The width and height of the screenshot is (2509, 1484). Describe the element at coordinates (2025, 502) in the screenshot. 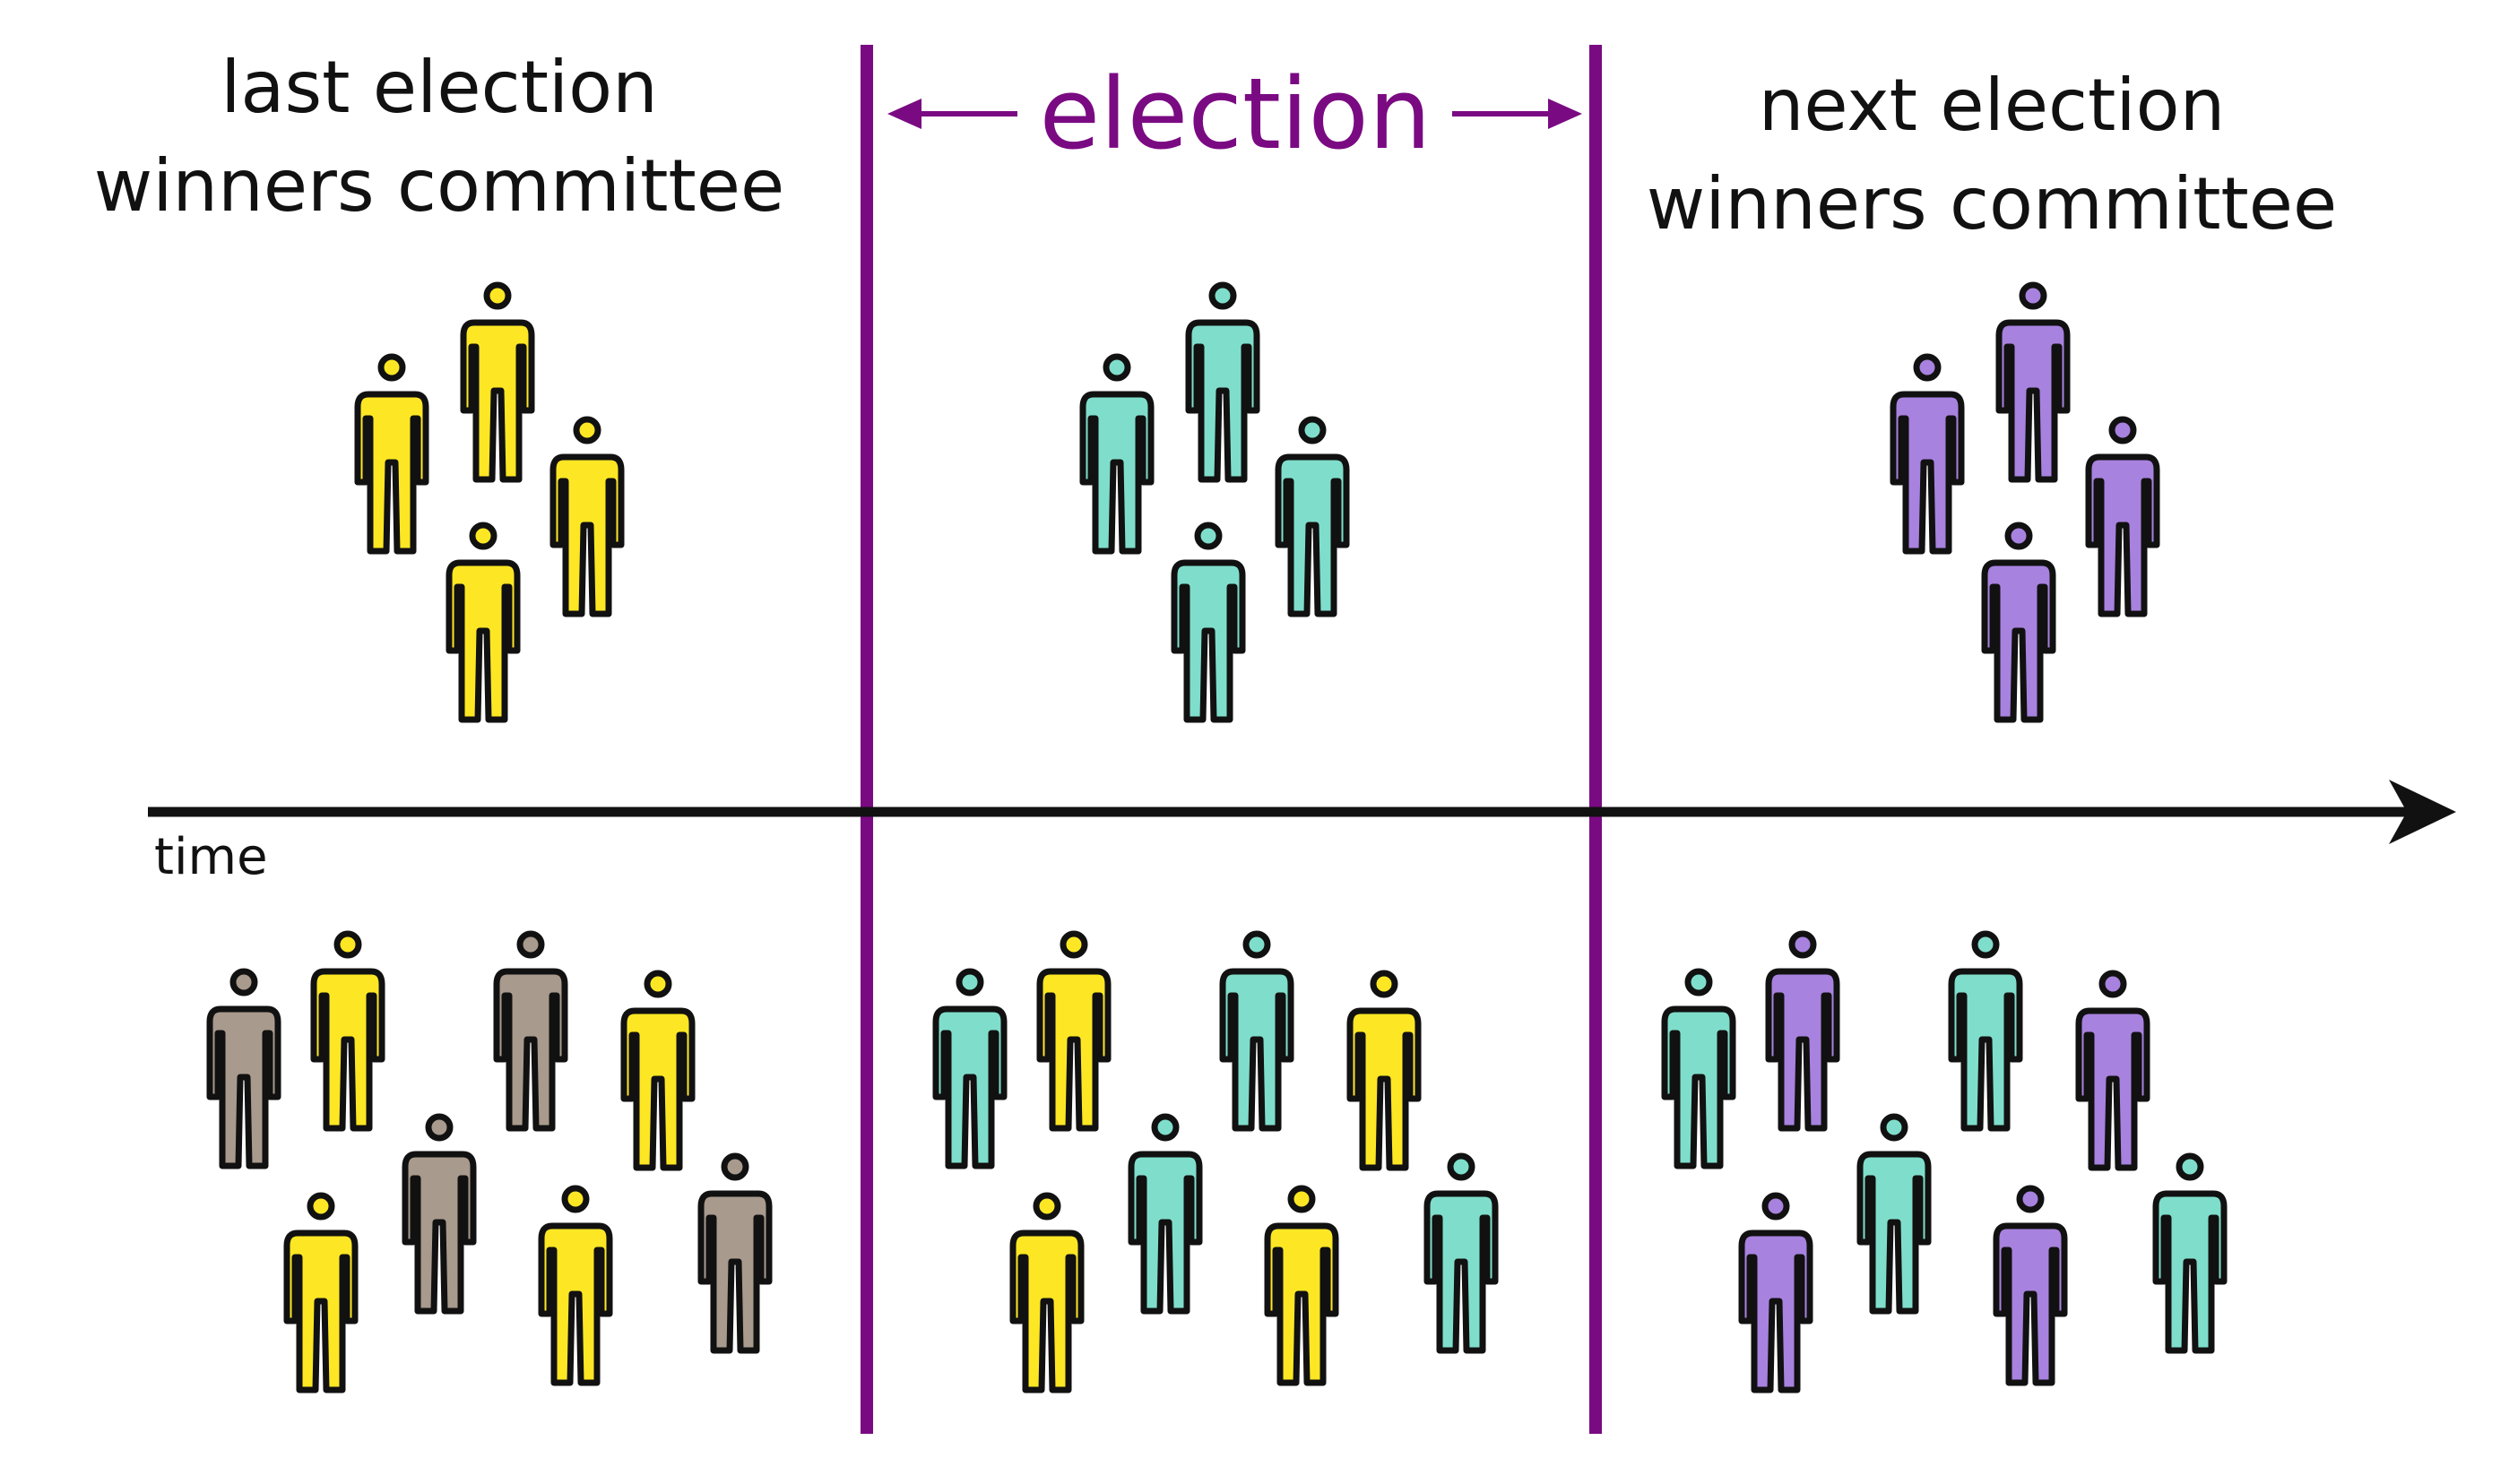

I see `next-committee-group` at that location.